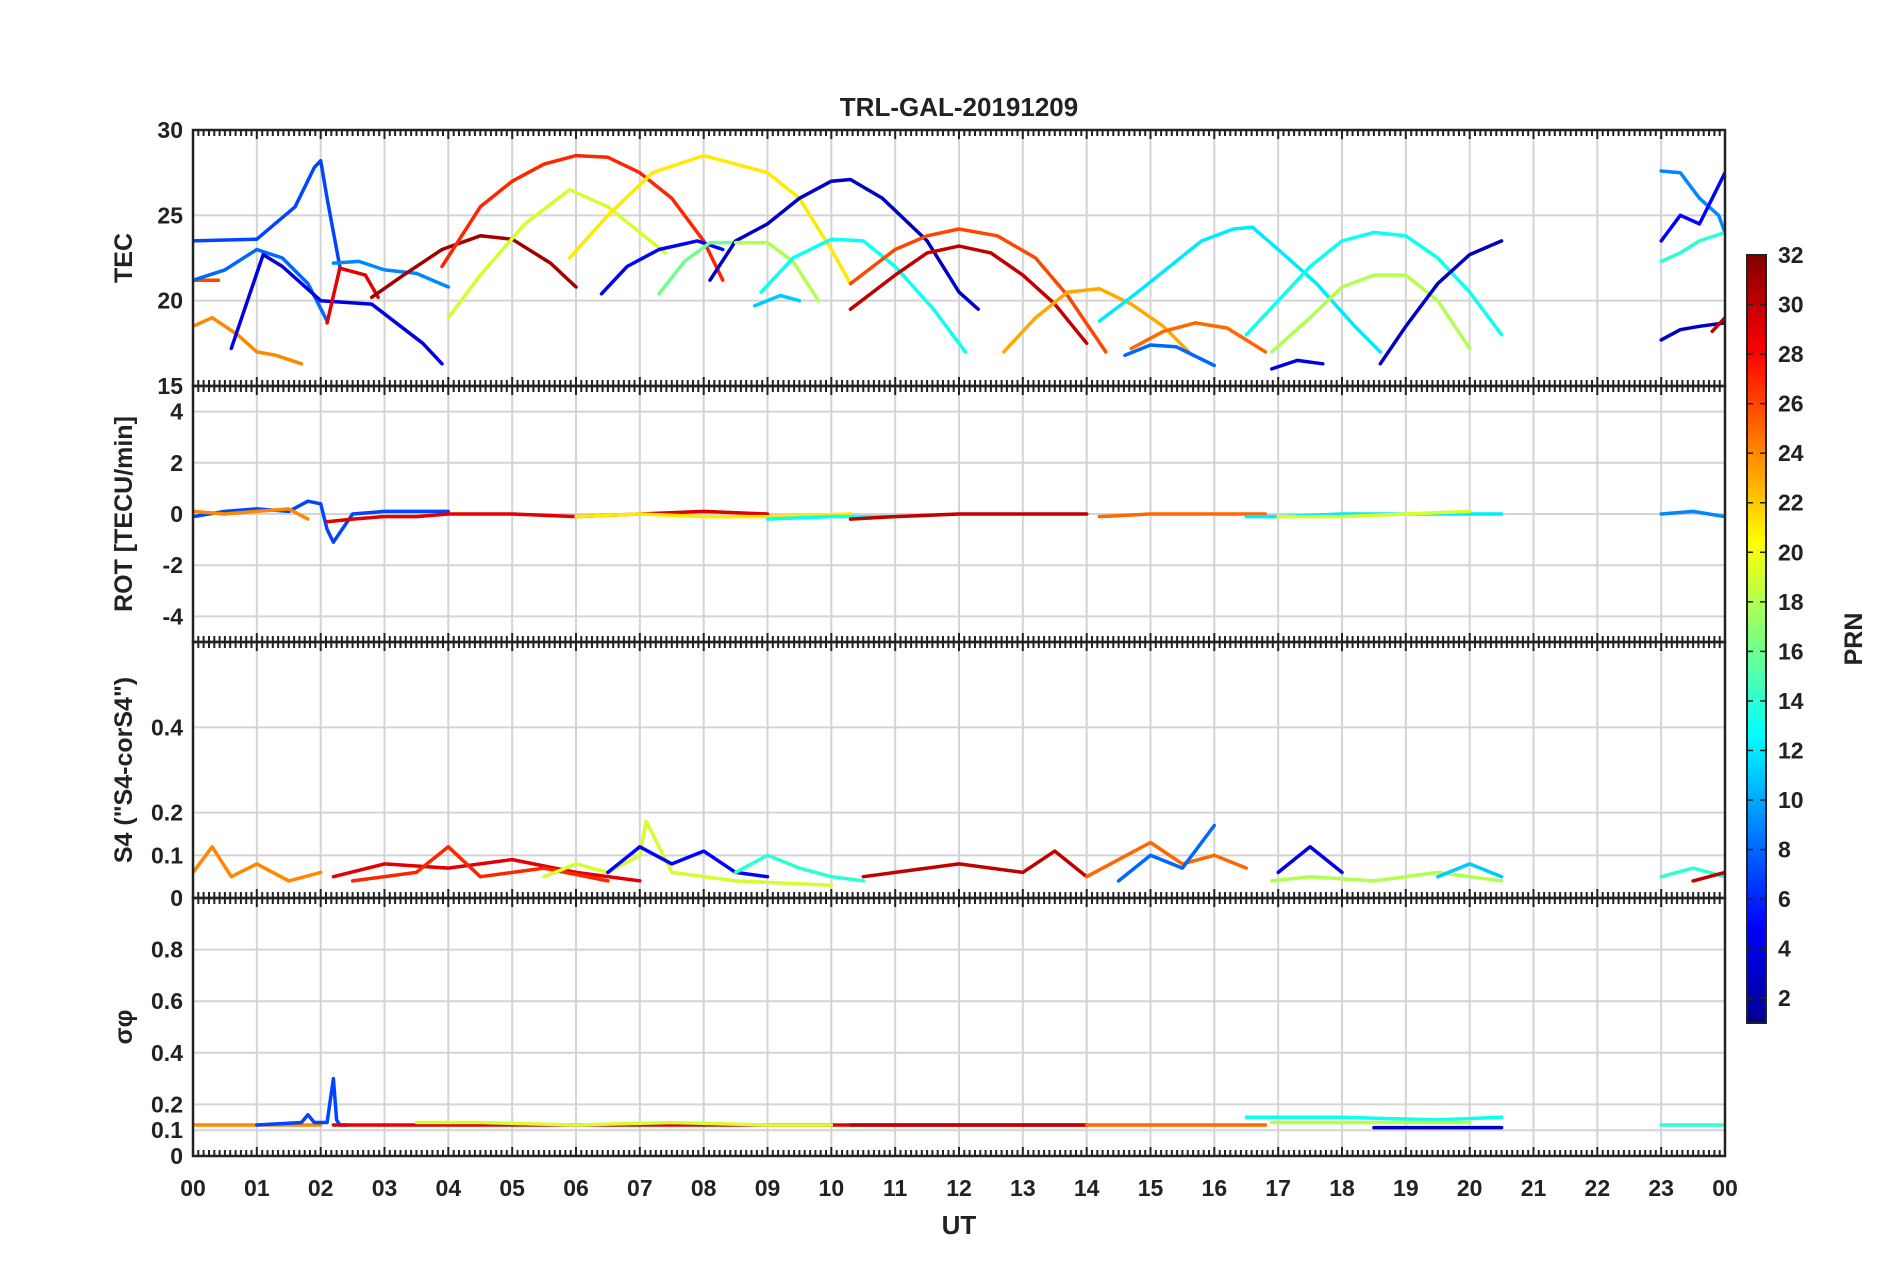  What do you see at coordinates (1791, 602) in the screenshot?
I see `colorbar-tick-label: 18` at bounding box center [1791, 602].